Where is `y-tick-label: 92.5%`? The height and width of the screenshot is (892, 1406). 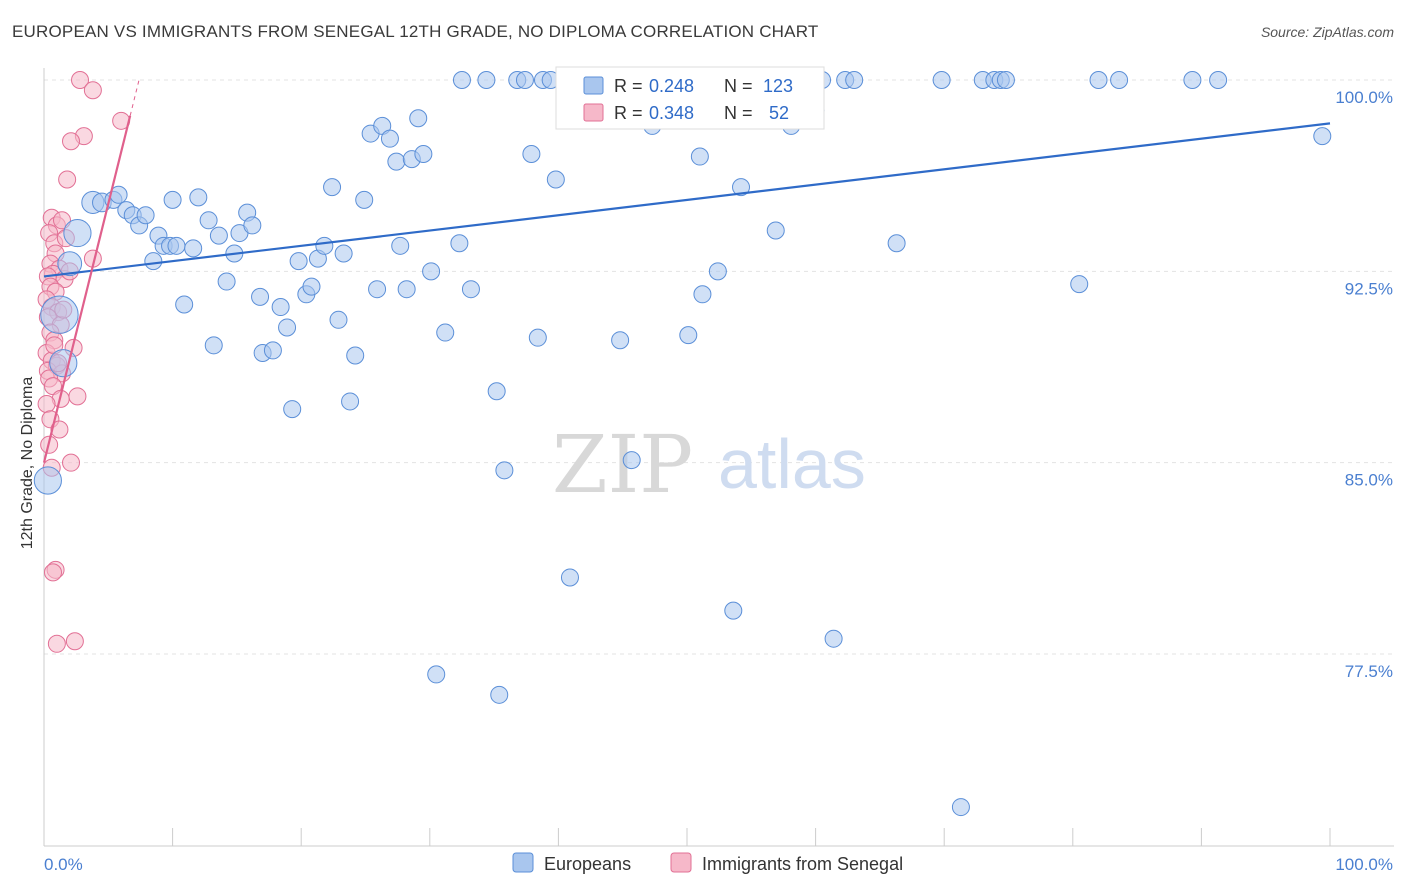 y-tick-label: 92.5% is located at coordinates (1369, 288).